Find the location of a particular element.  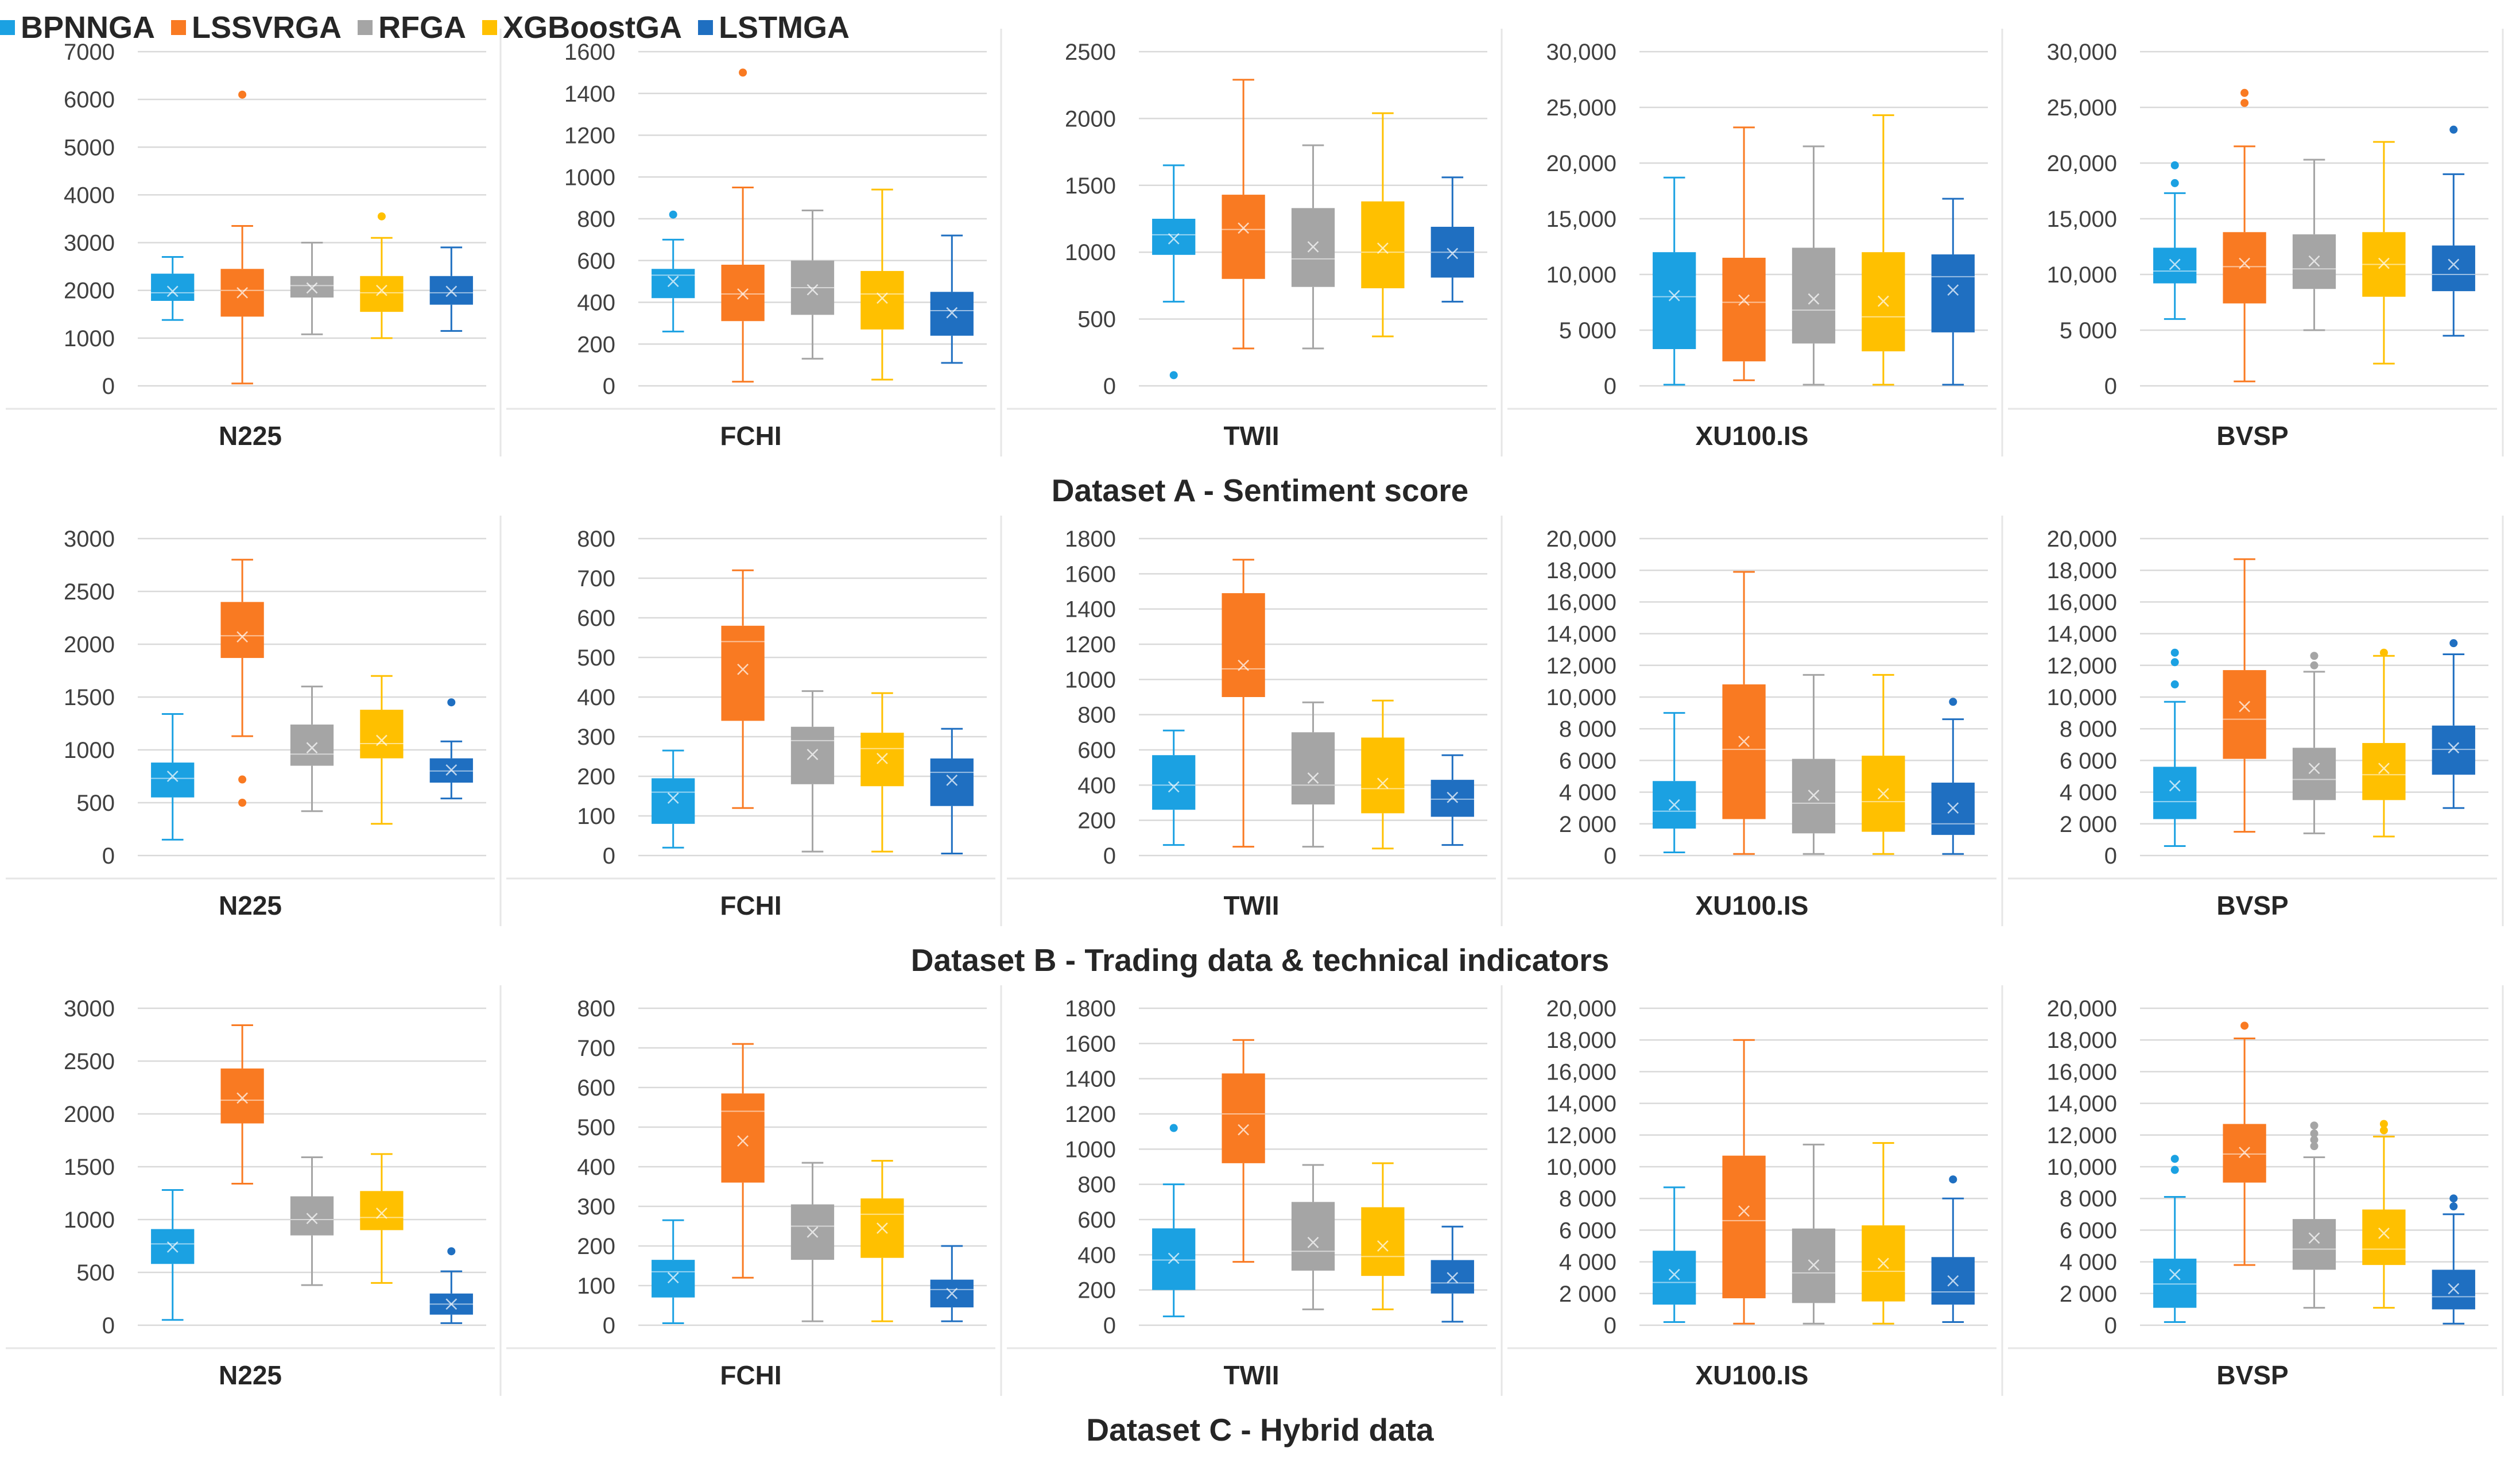

y-tick-label: 16,000 is located at coordinates (2082, 602).